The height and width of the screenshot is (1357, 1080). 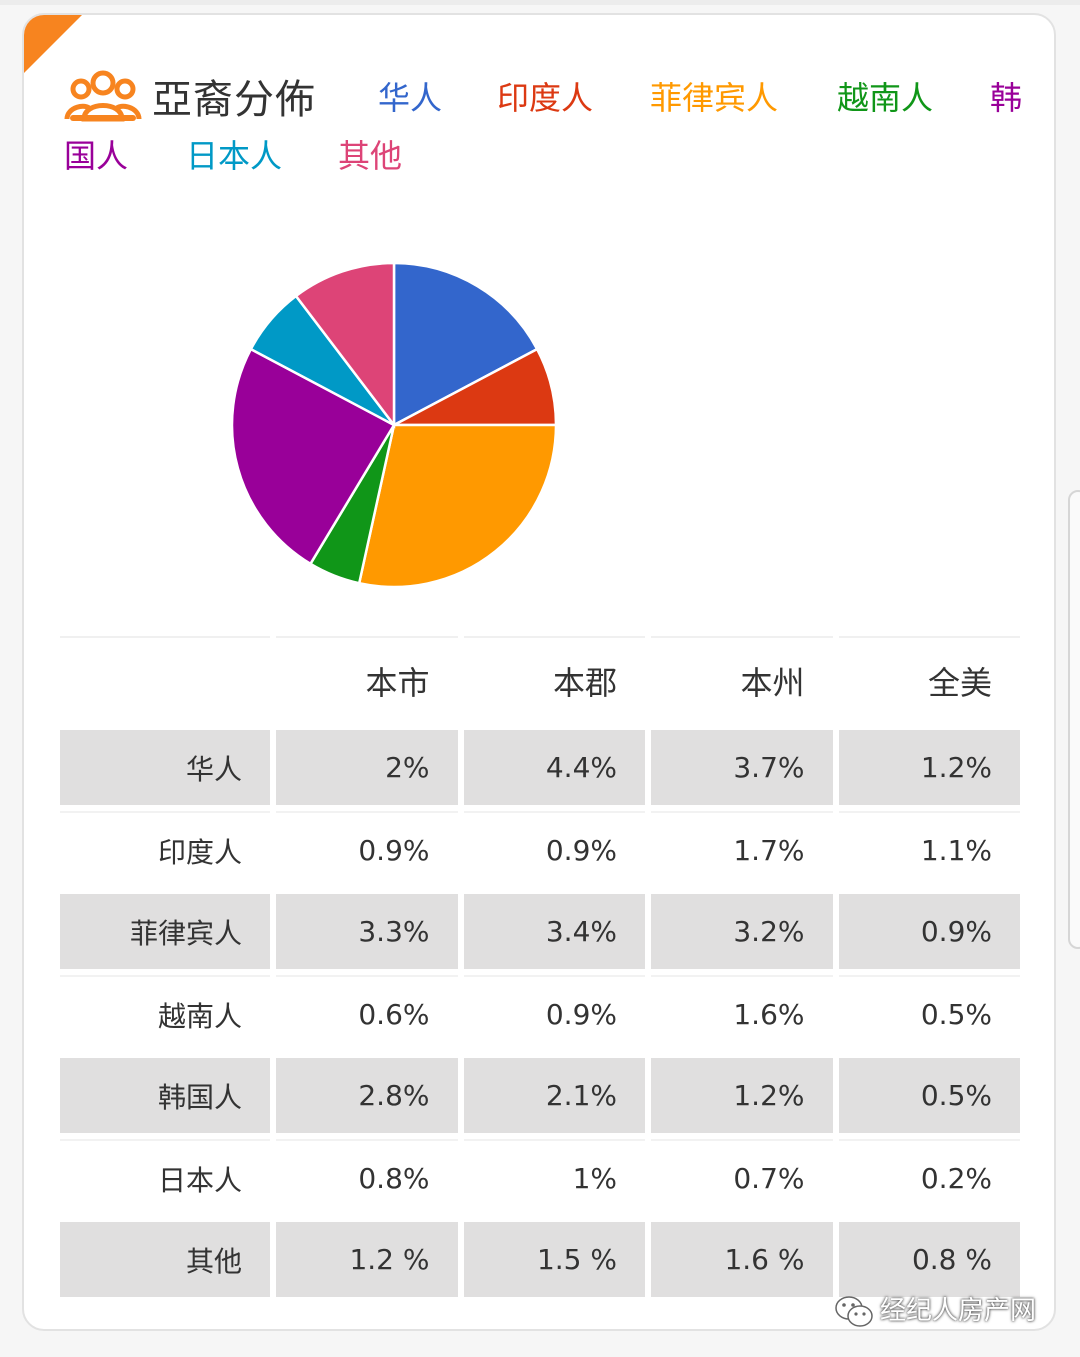 I want to click on people-group-icon, so click(x=103, y=96).